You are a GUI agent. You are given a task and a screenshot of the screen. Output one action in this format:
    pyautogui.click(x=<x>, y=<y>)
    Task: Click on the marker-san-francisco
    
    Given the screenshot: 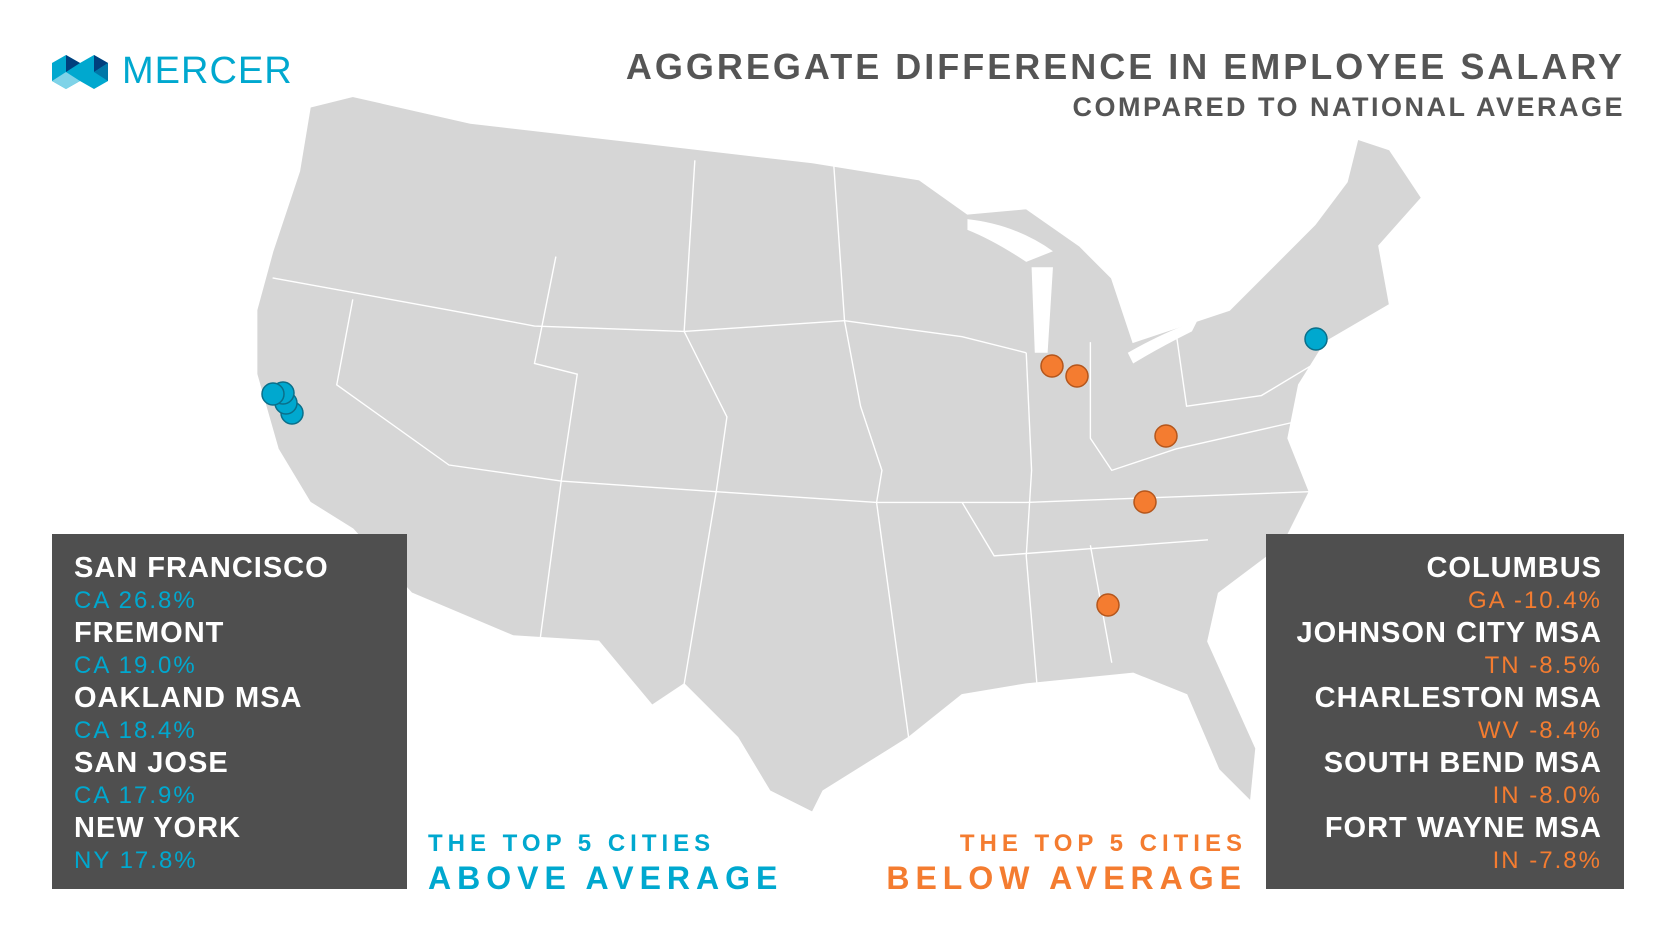 What is the action you would take?
    pyautogui.click(x=273, y=394)
    